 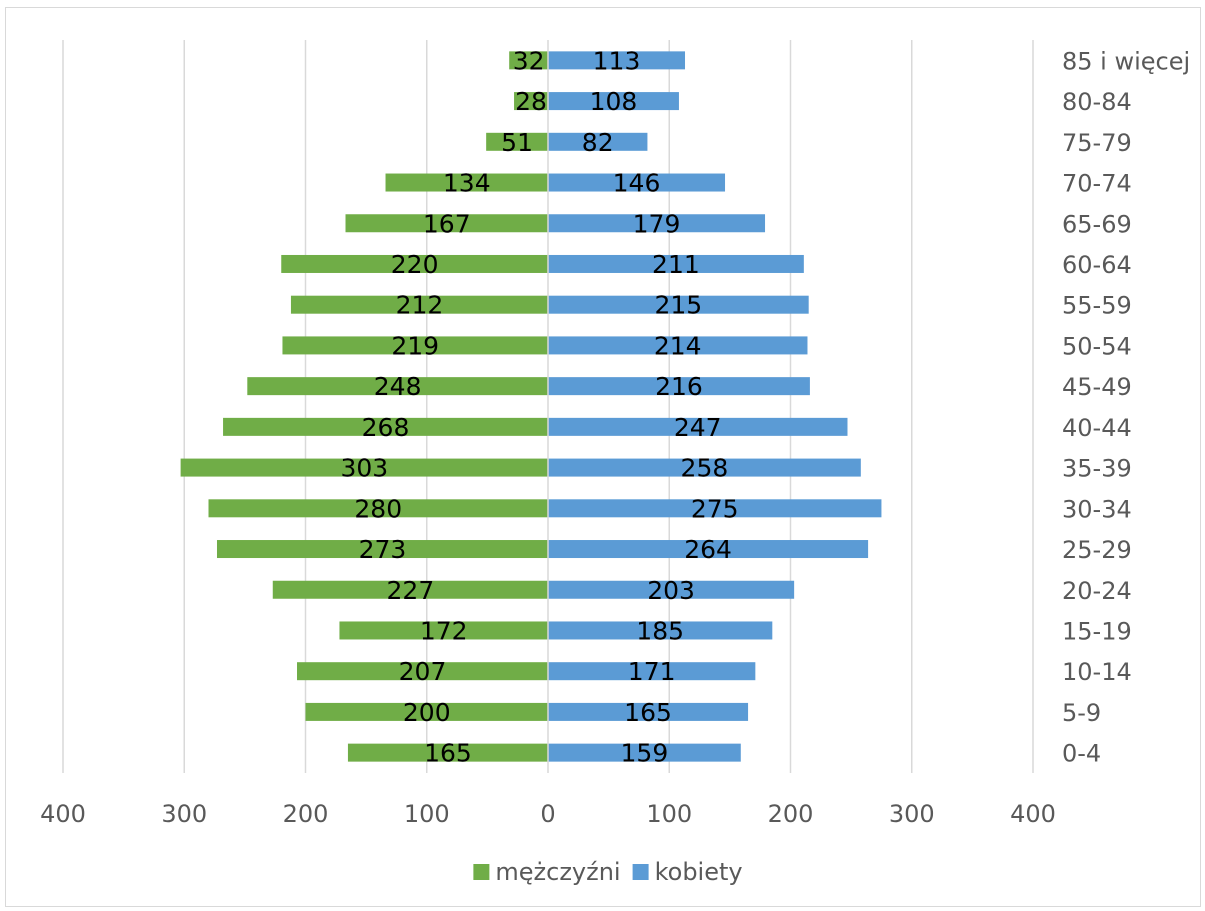 What do you see at coordinates (1097, 306) in the screenshot?
I see `category-label: 55-59` at bounding box center [1097, 306].